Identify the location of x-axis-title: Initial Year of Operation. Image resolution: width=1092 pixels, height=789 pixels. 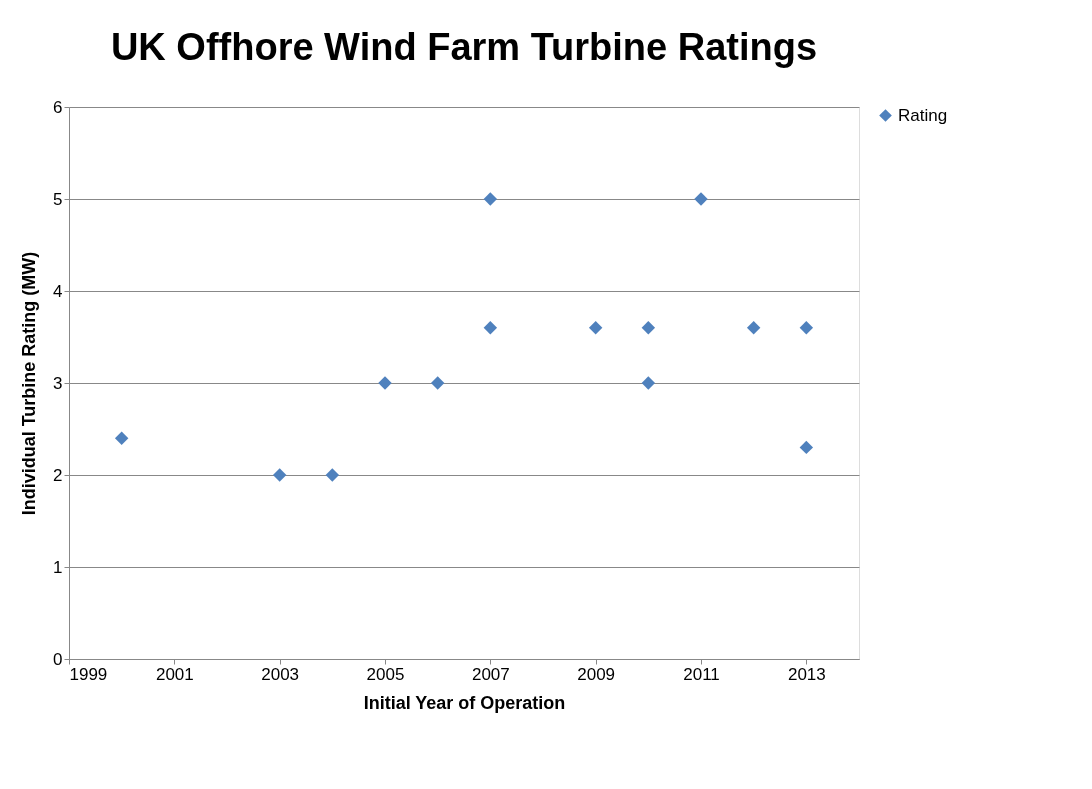
(464, 702).